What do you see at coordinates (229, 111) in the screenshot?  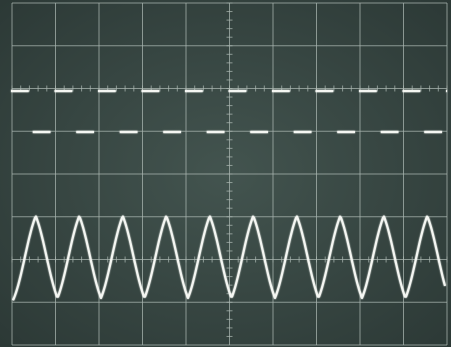 I see `square-wave` at bounding box center [229, 111].